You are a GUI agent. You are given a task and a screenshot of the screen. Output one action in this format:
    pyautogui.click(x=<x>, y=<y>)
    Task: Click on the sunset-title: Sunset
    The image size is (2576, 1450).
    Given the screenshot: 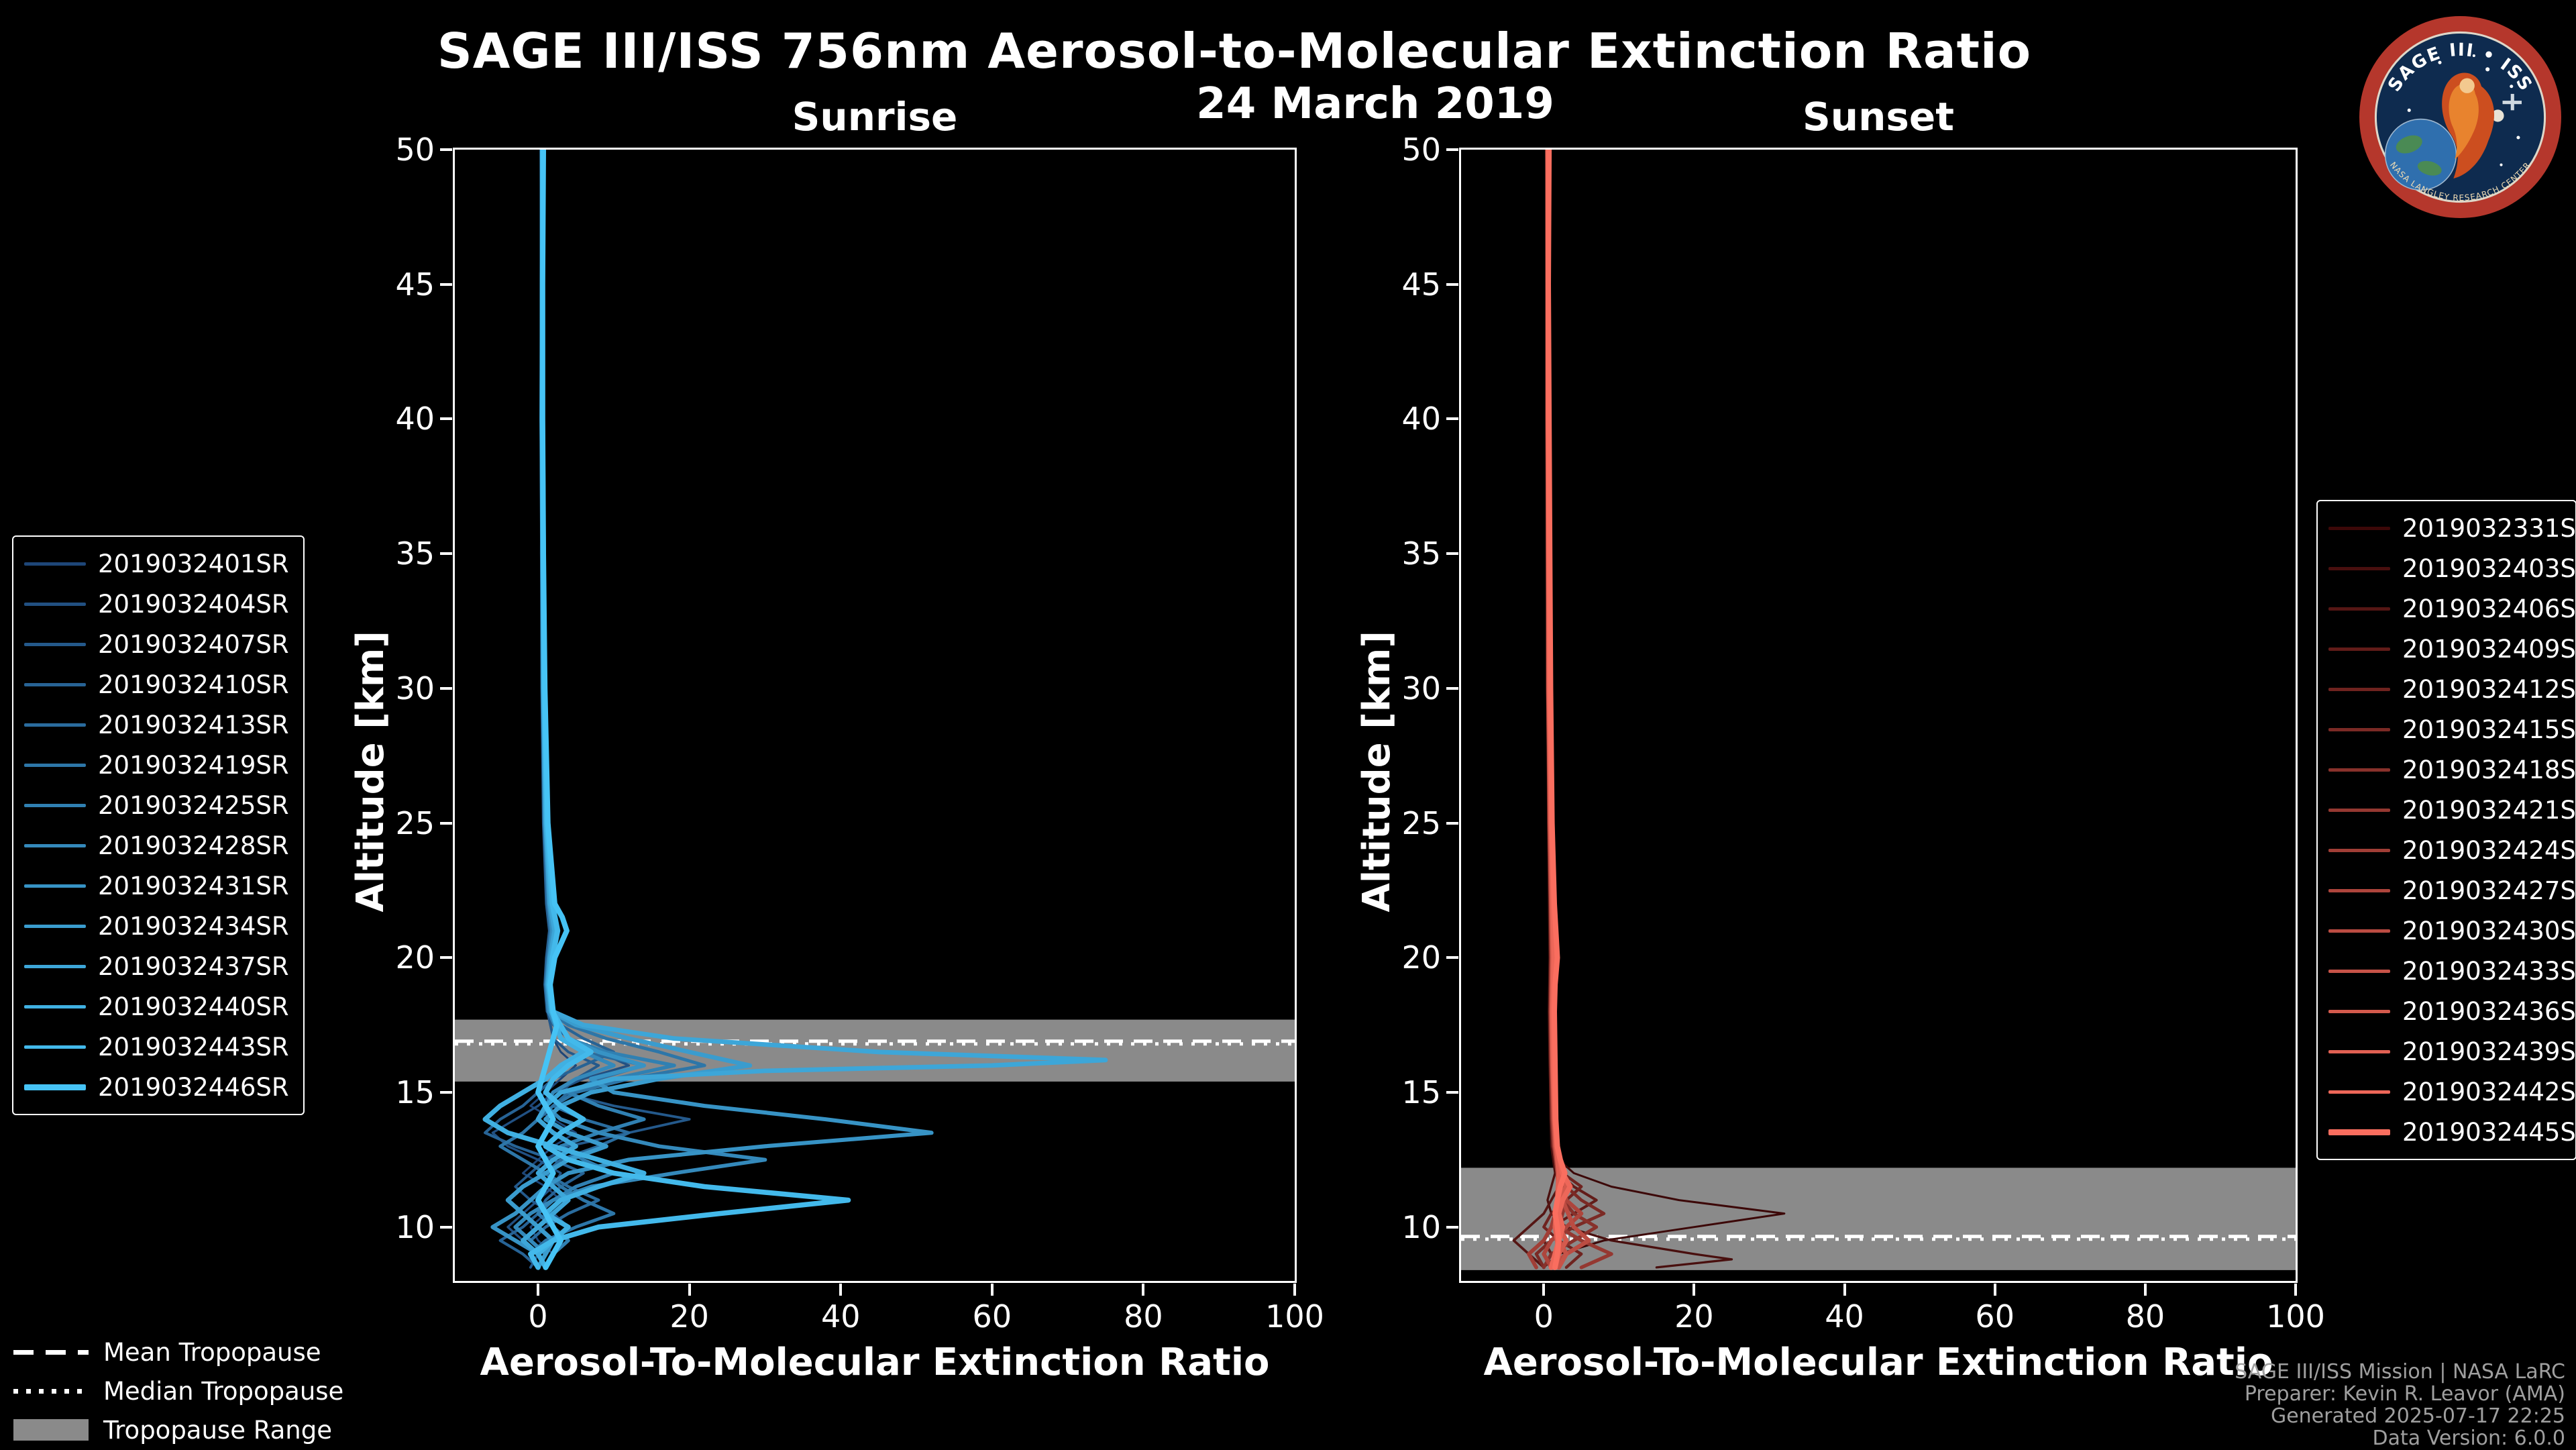 What is the action you would take?
    pyautogui.click(x=1878, y=117)
    